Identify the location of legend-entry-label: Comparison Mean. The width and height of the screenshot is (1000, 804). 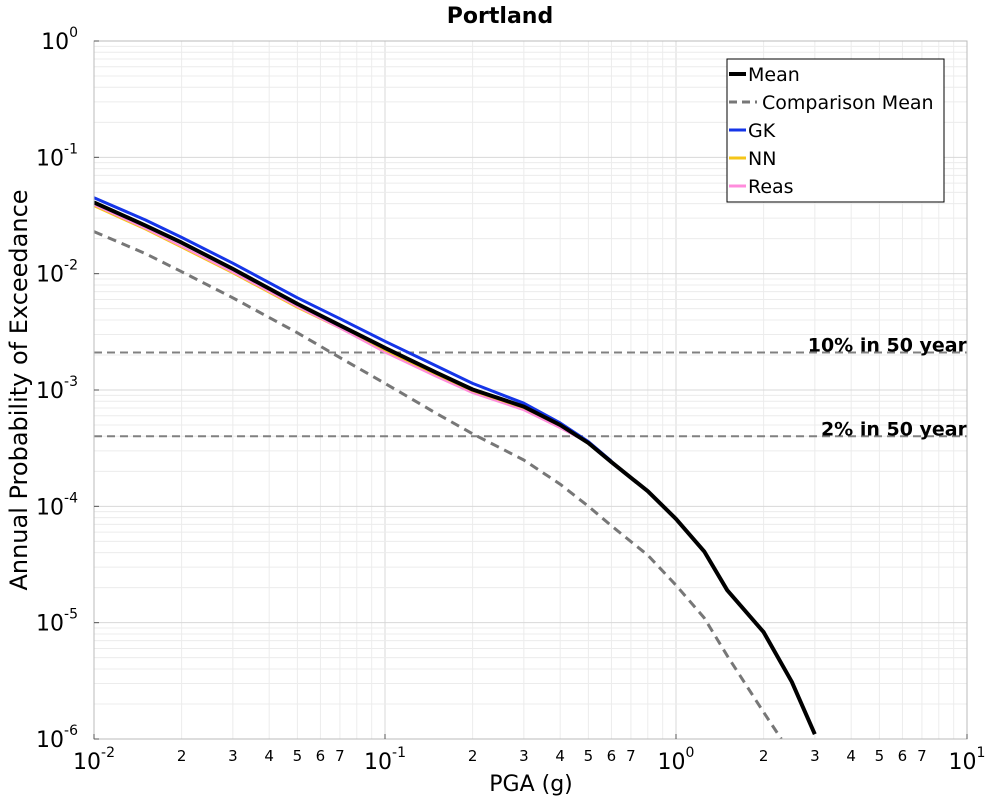
(848, 103).